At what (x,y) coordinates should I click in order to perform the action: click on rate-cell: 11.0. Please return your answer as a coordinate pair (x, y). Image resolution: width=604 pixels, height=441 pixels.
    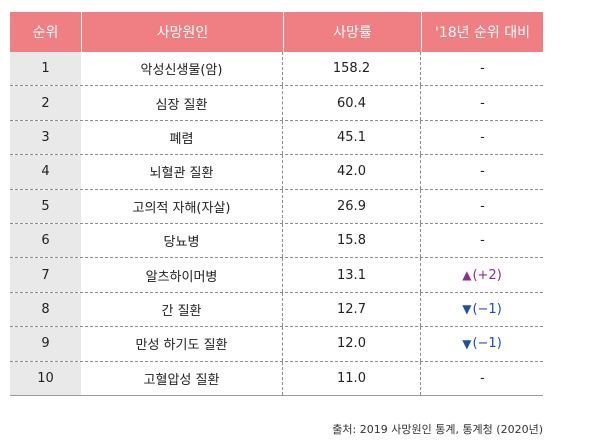
    Looking at the image, I should click on (352, 378).